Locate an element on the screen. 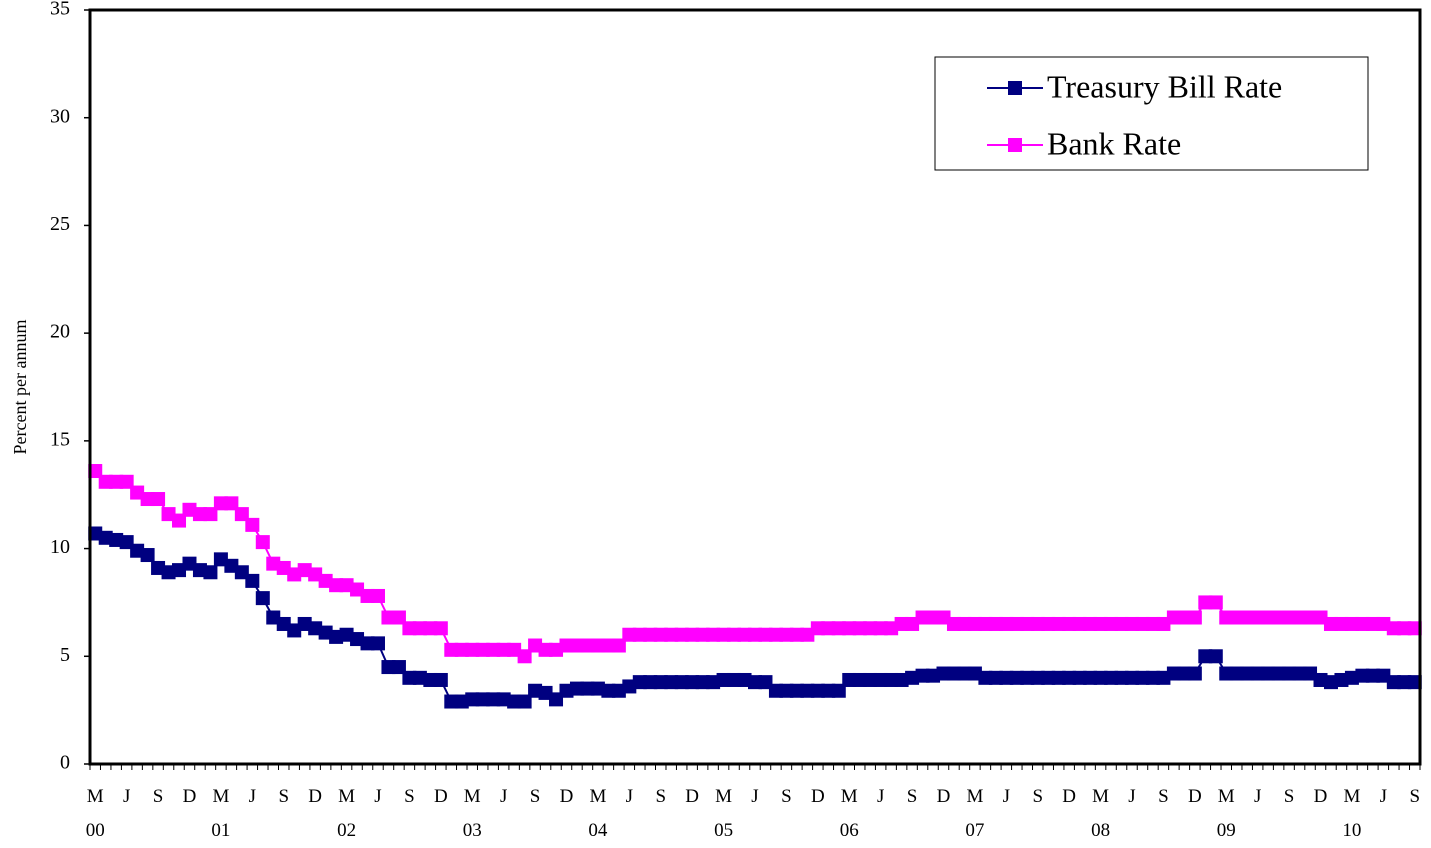  legend-box is located at coordinates (1151, 113).